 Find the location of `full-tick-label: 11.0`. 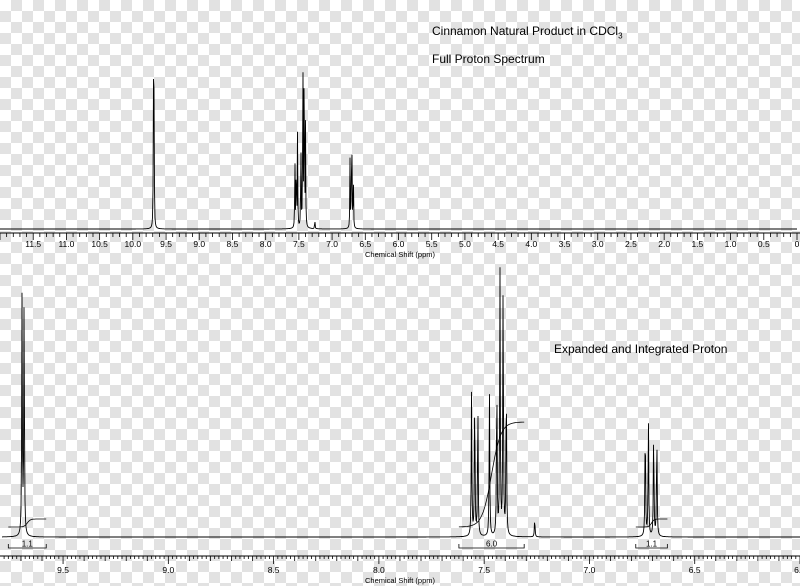

full-tick-label: 11.0 is located at coordinates (66, 244).